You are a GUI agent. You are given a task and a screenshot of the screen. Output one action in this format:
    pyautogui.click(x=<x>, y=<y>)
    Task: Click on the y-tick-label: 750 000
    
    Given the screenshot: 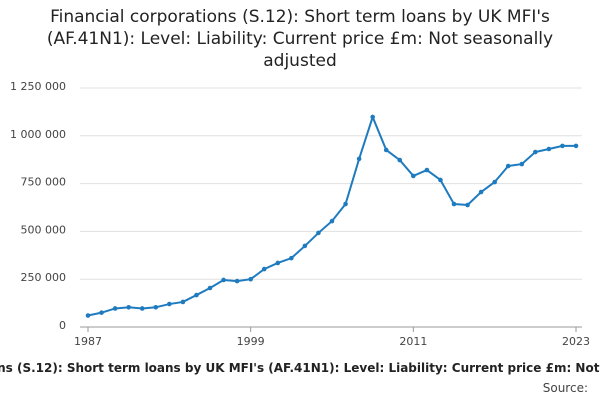 What is the action you would take?
    pyautogui.click(x=44, y=182)
    